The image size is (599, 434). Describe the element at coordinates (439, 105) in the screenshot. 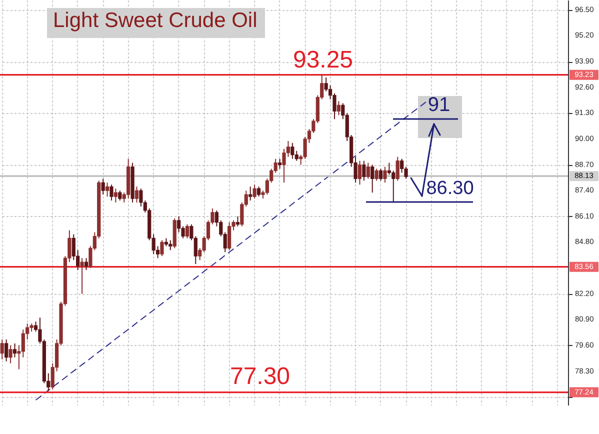

I see `annotation: 91` at that location.